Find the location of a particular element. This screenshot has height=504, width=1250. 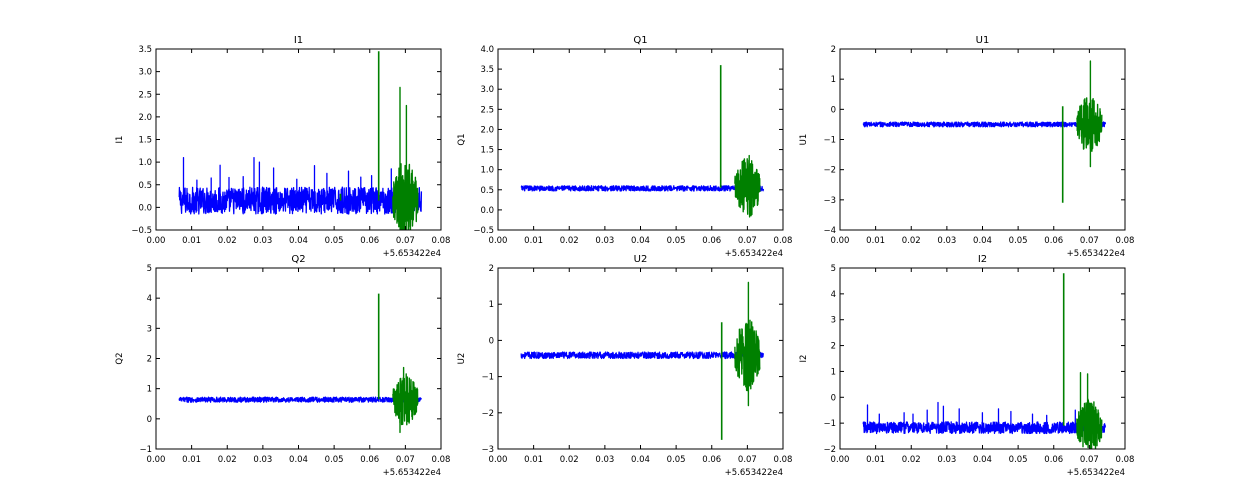

y-axis-label: U2 is located at coordinates (462, 359).